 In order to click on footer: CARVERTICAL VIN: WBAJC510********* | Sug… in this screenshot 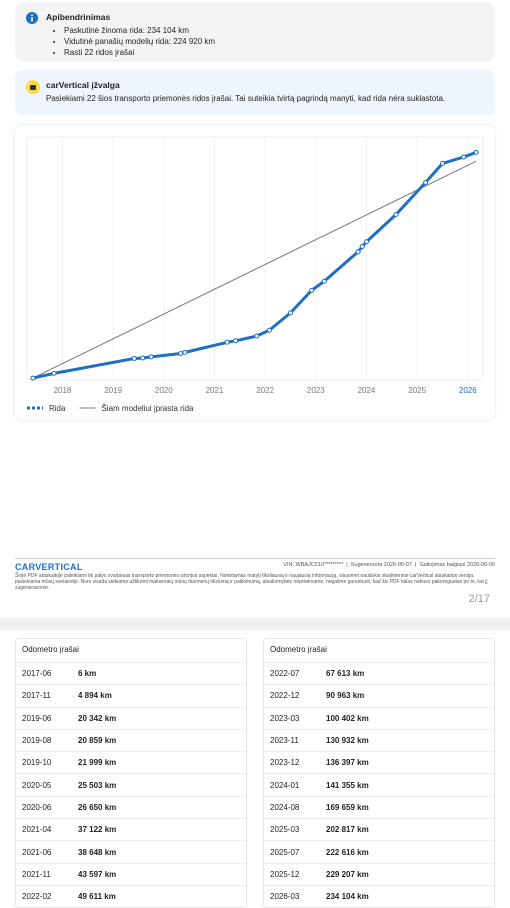, I will do `click(255, 581)`.